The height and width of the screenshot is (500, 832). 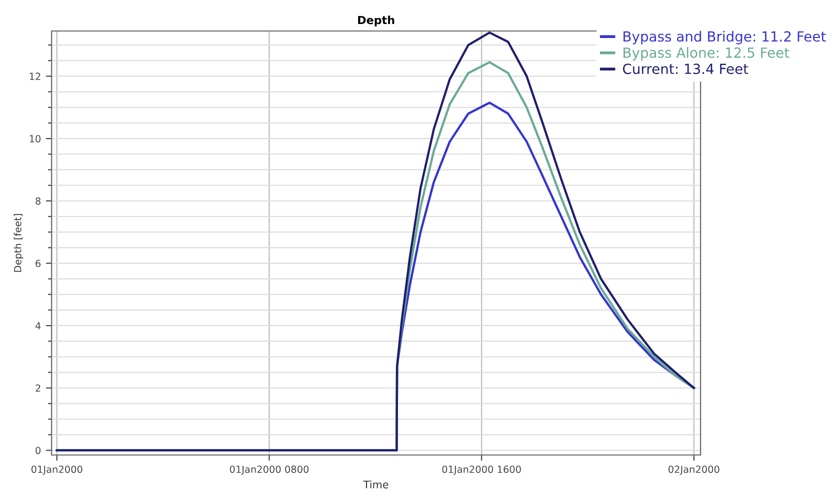 What do you see at coordinates (35, 138) in the screenshot?
I see `y-tick-label: 10` at bounding box center [35, 138].